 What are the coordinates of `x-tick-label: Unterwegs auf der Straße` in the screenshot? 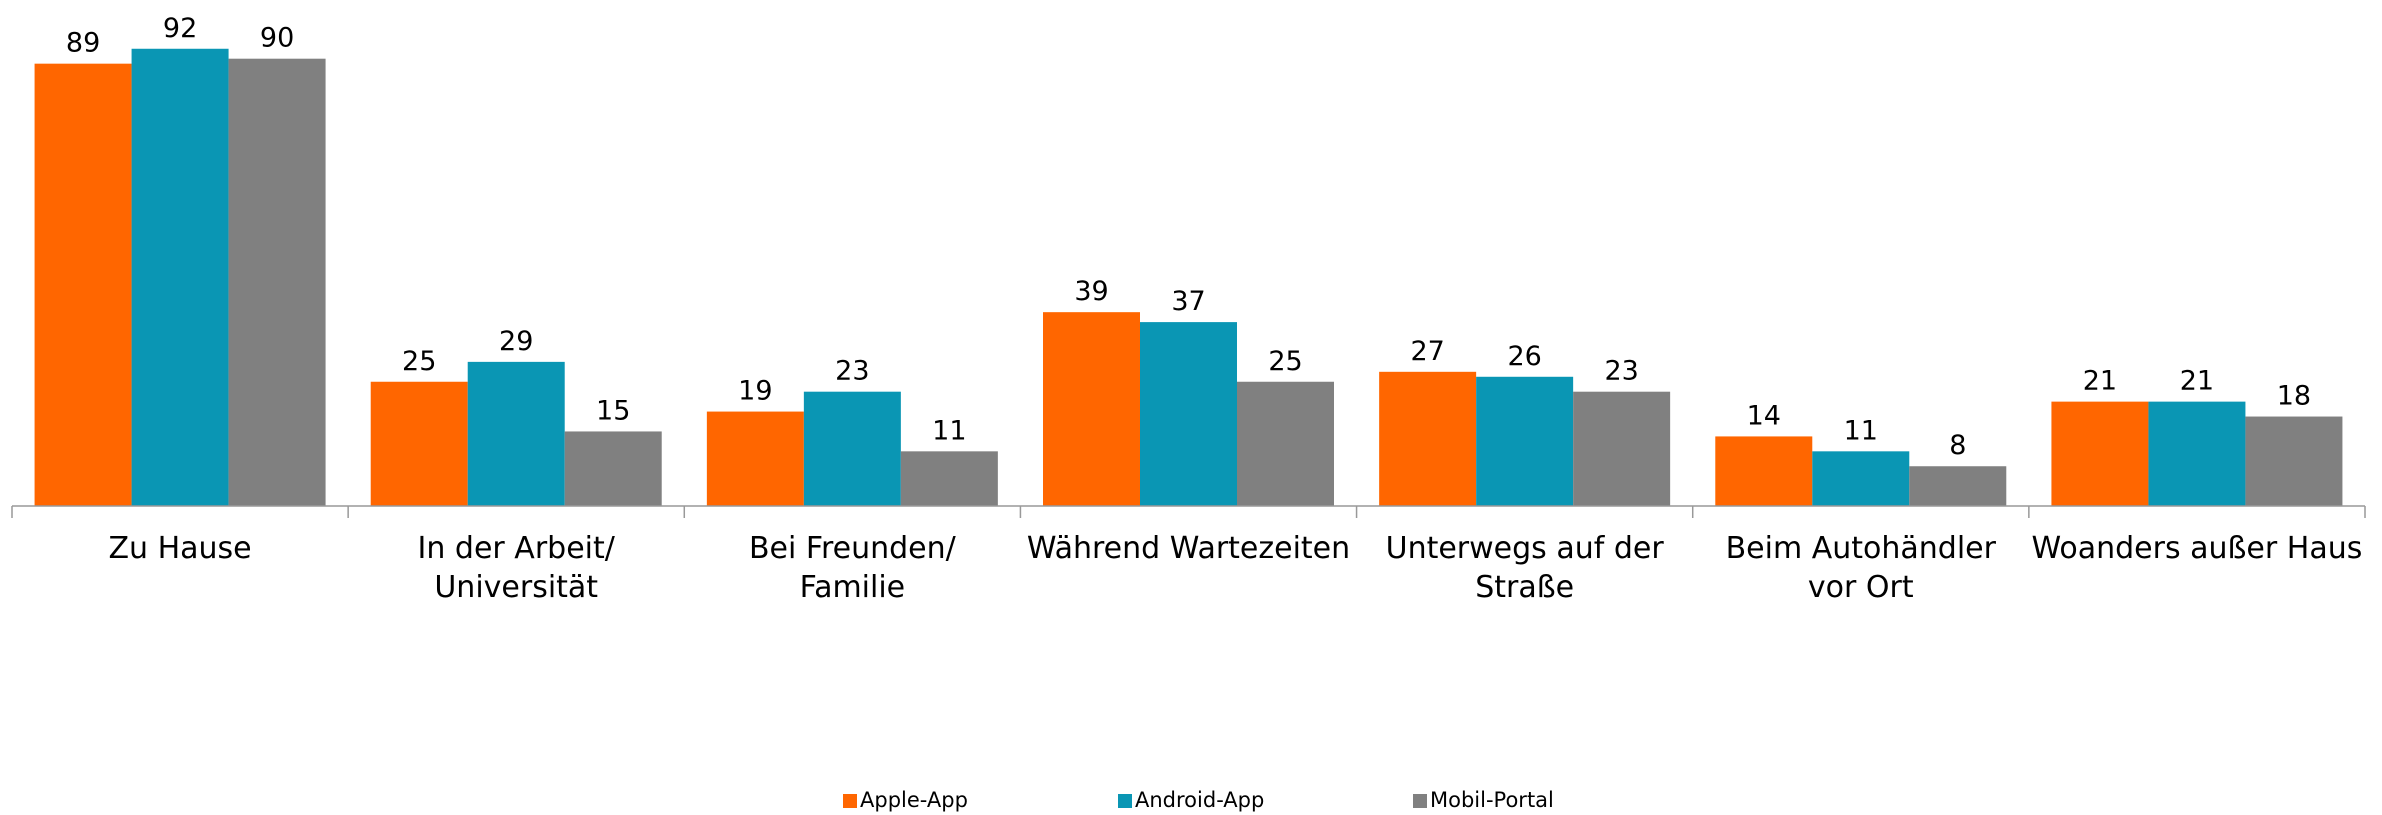 It's located at (1525, 568).